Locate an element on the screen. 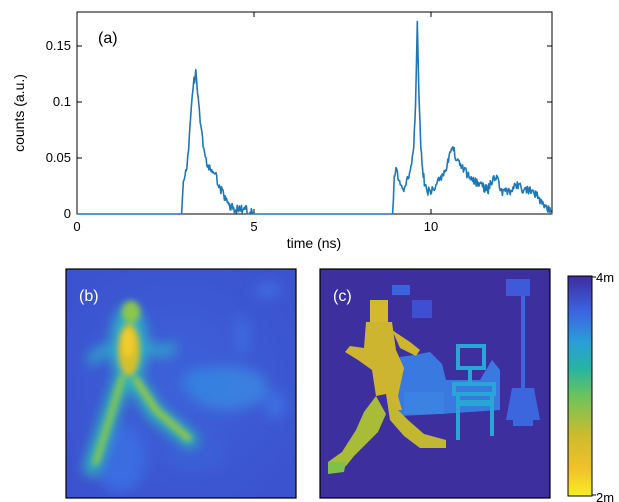 The height and width of the screenshot is (502, 619). panel-b-runner-core is located at coordinates (142, 383).